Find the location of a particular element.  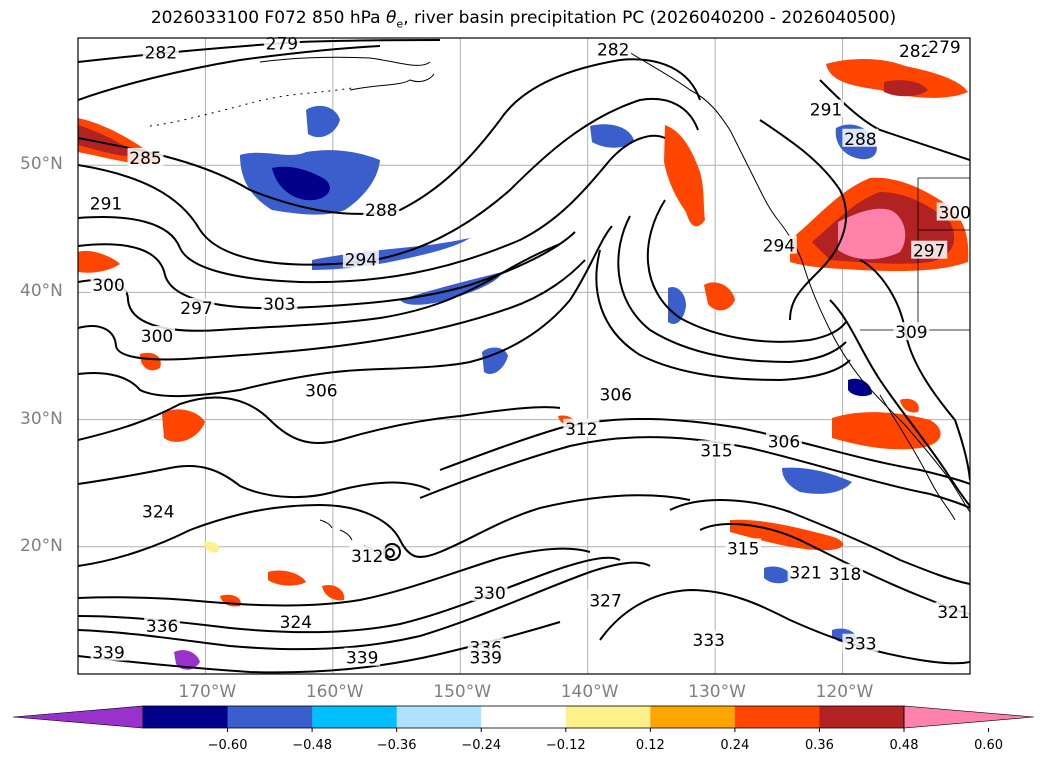

contour-label: 297 is located at coordinates (196, 309).